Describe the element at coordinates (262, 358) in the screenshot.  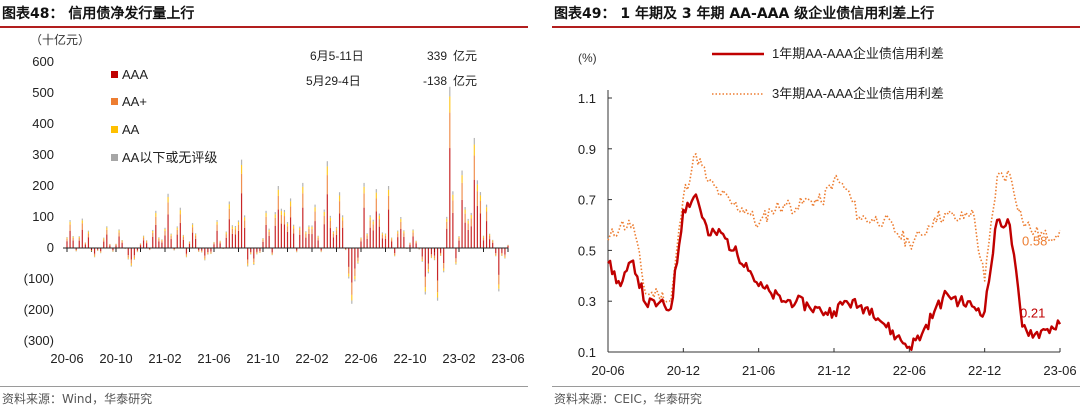
I see `x-tick-label: 21-10` at that location.